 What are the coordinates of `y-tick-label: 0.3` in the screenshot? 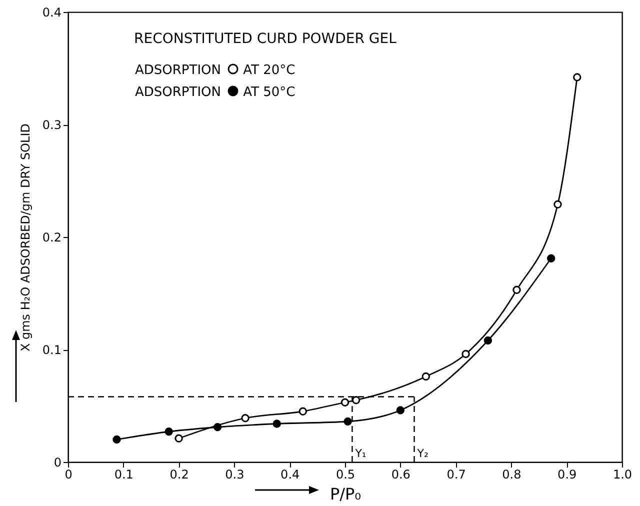 It's located at (52, 125).